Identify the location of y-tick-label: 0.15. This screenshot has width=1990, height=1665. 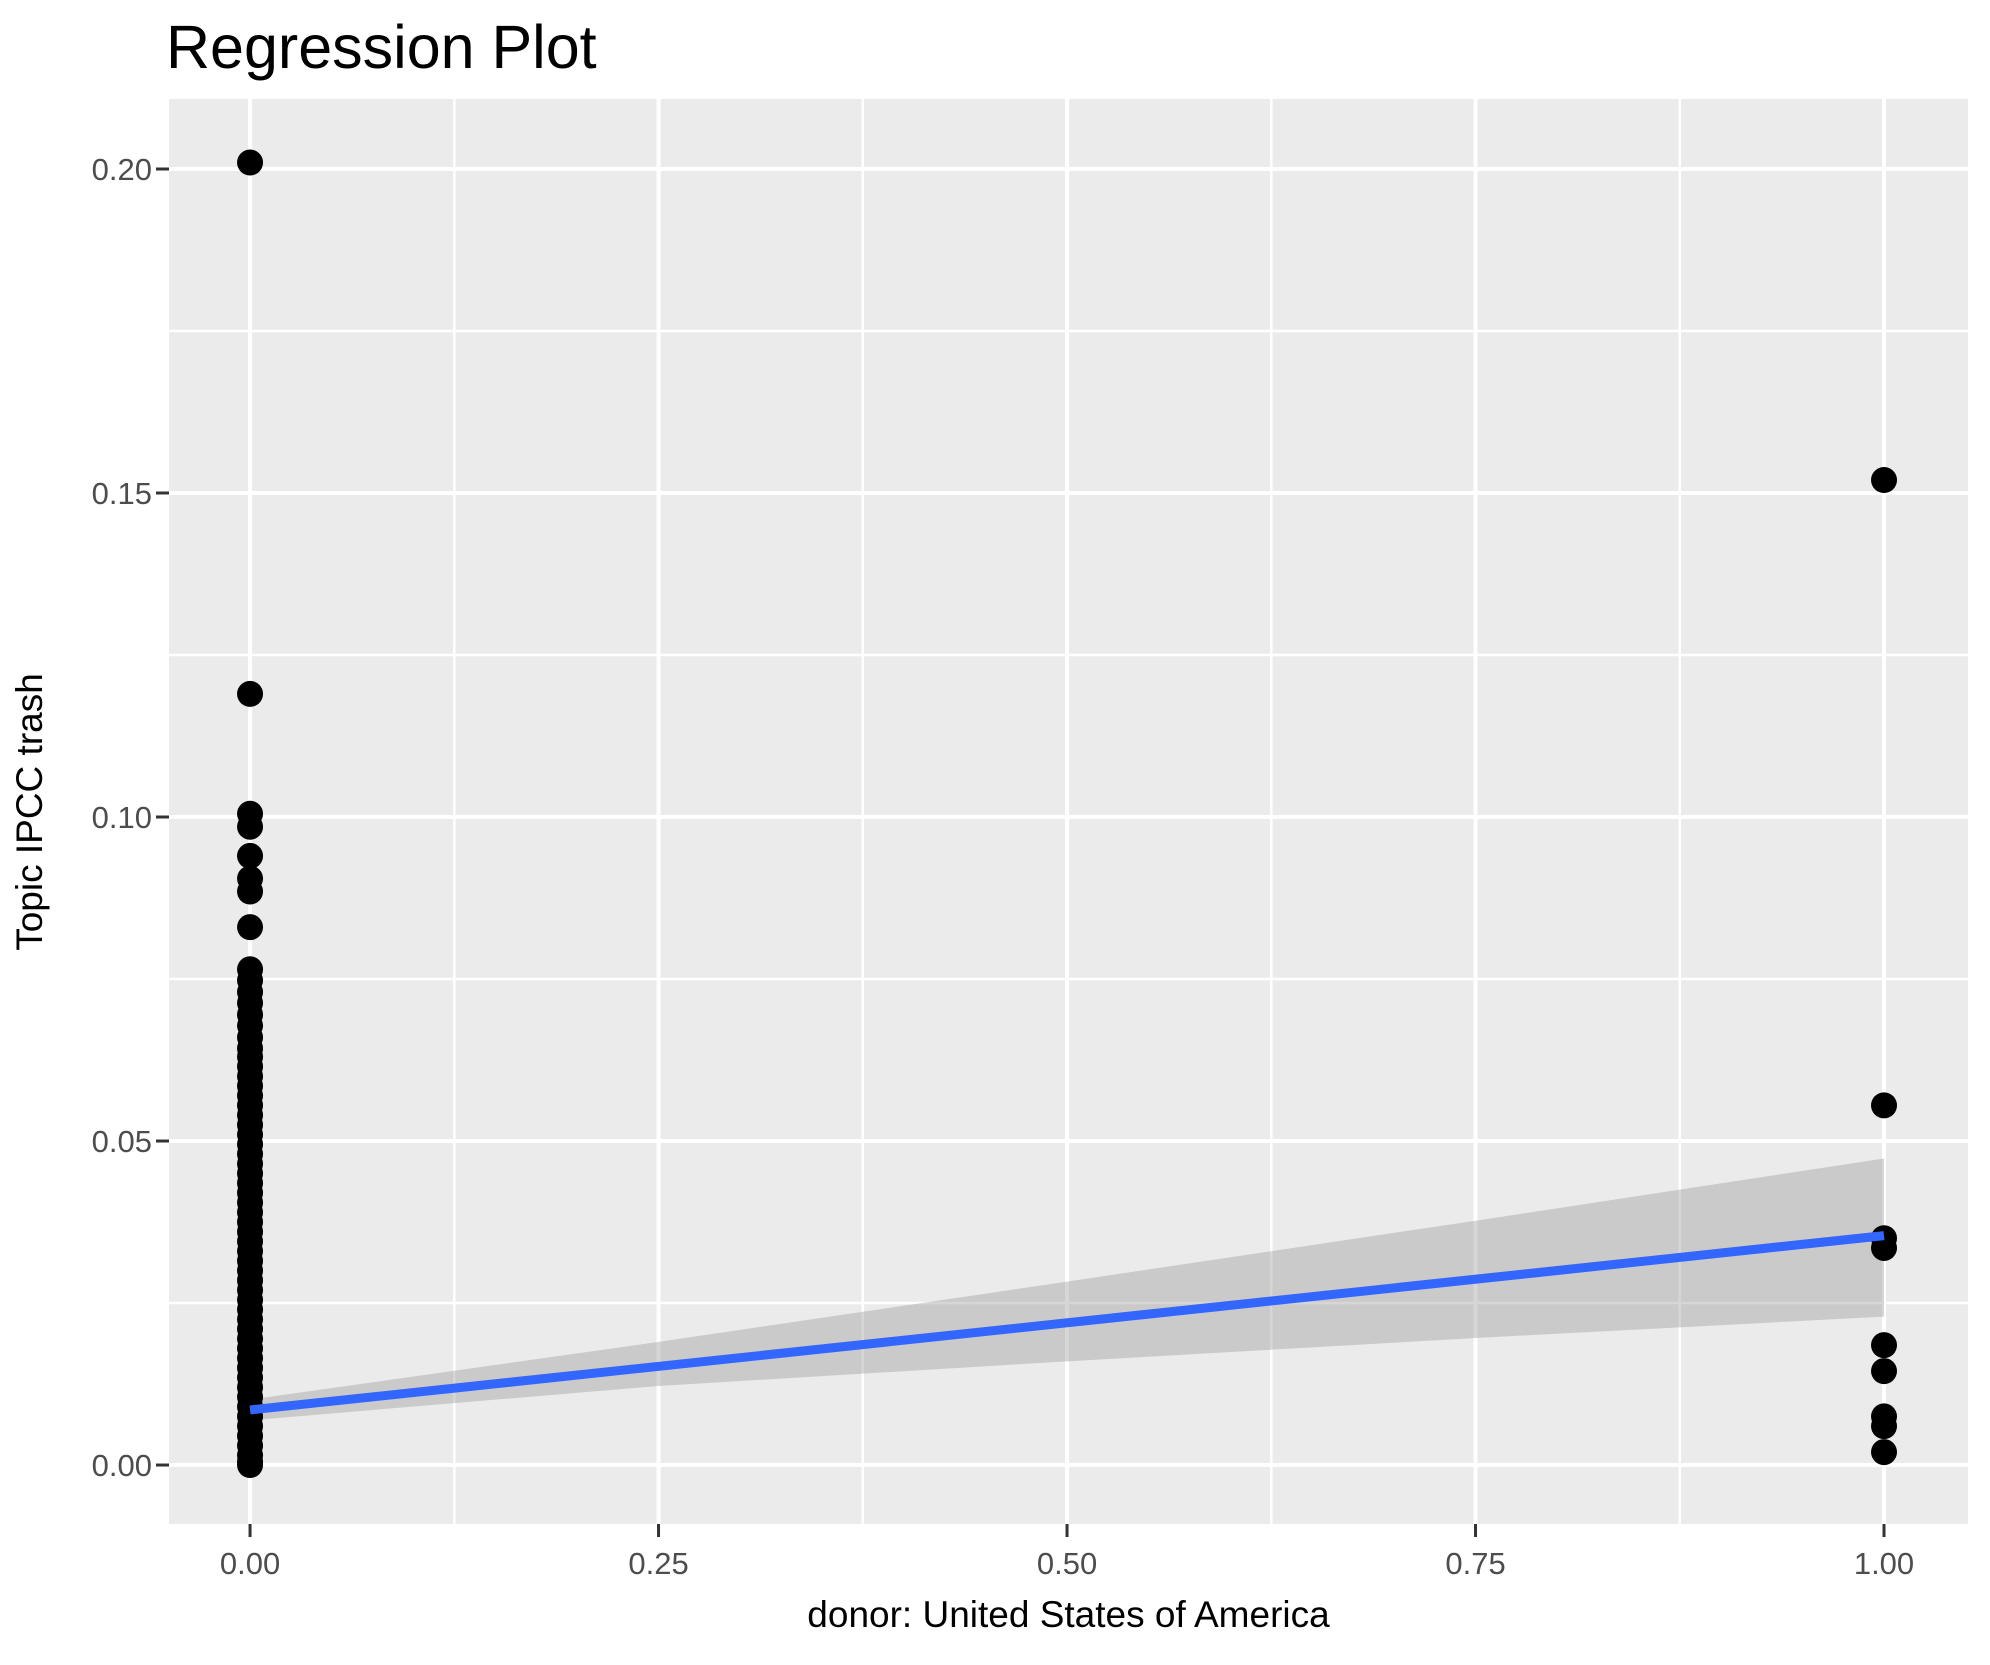
(122, 493).